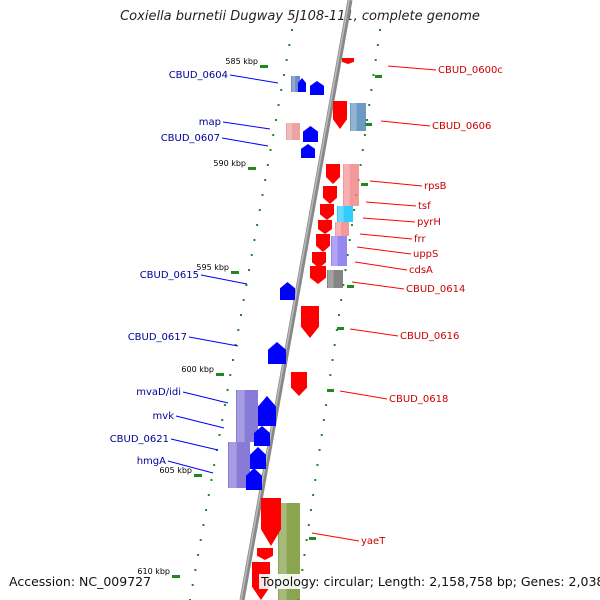  Describe the element at coordinates (429, 336) in the screenshot. I see `forward-gene-label: CBUD_0616` at that location.